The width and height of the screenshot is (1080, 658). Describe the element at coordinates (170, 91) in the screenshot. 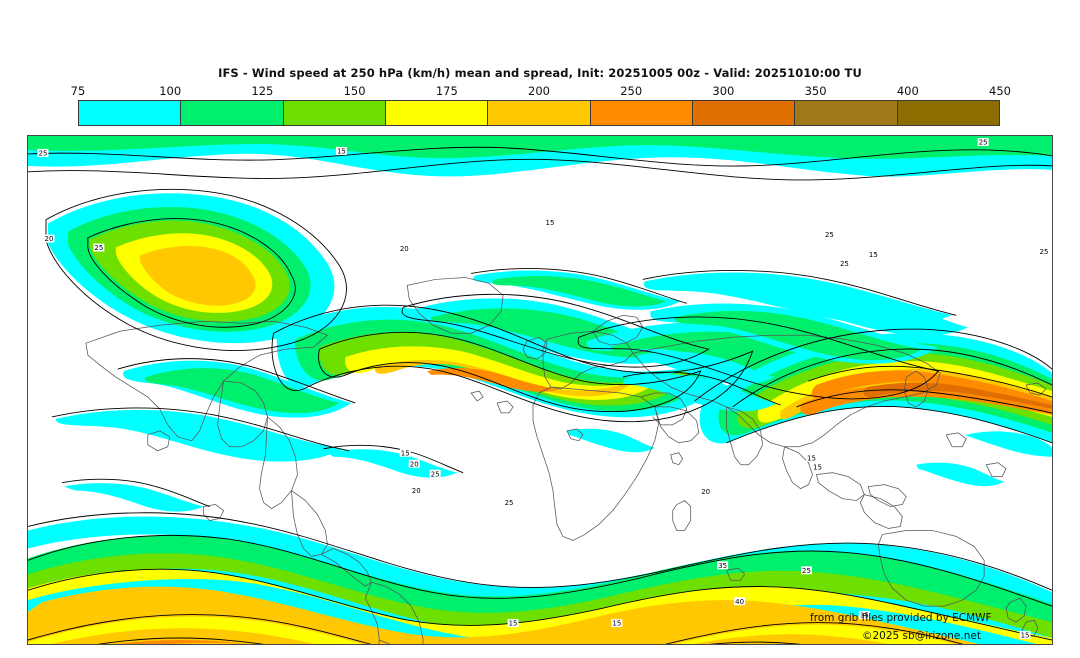

I see `colorbar-tick-100: 100` at that location.